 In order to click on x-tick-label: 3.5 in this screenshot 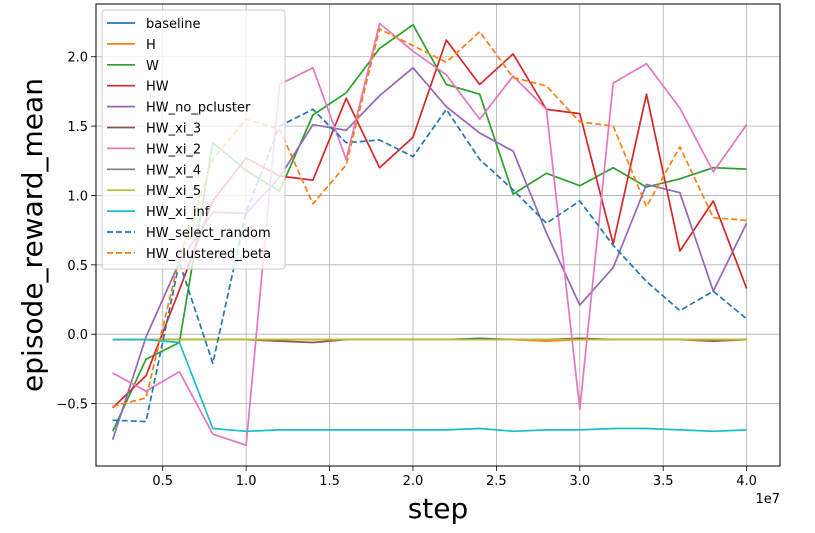, I will do `click(663, 481)`.